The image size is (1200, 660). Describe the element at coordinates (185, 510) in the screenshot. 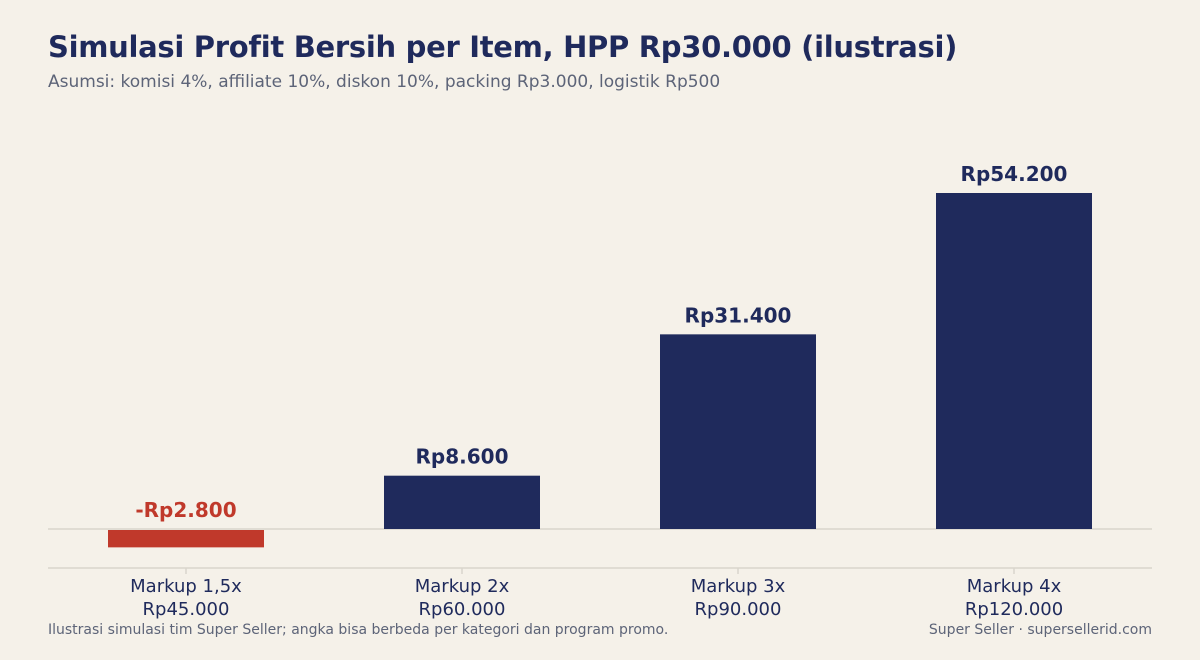

I see `bar-value-label: -Rp2.800` at that location.